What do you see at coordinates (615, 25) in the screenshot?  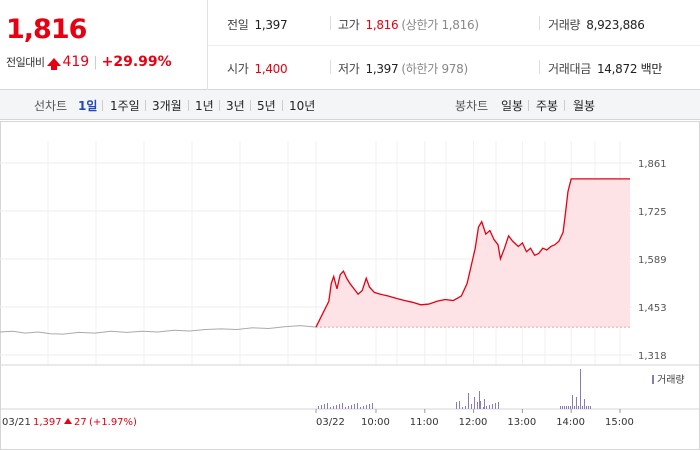 I see `stat-value: 8,923,886` at bounding box center [615, 25].